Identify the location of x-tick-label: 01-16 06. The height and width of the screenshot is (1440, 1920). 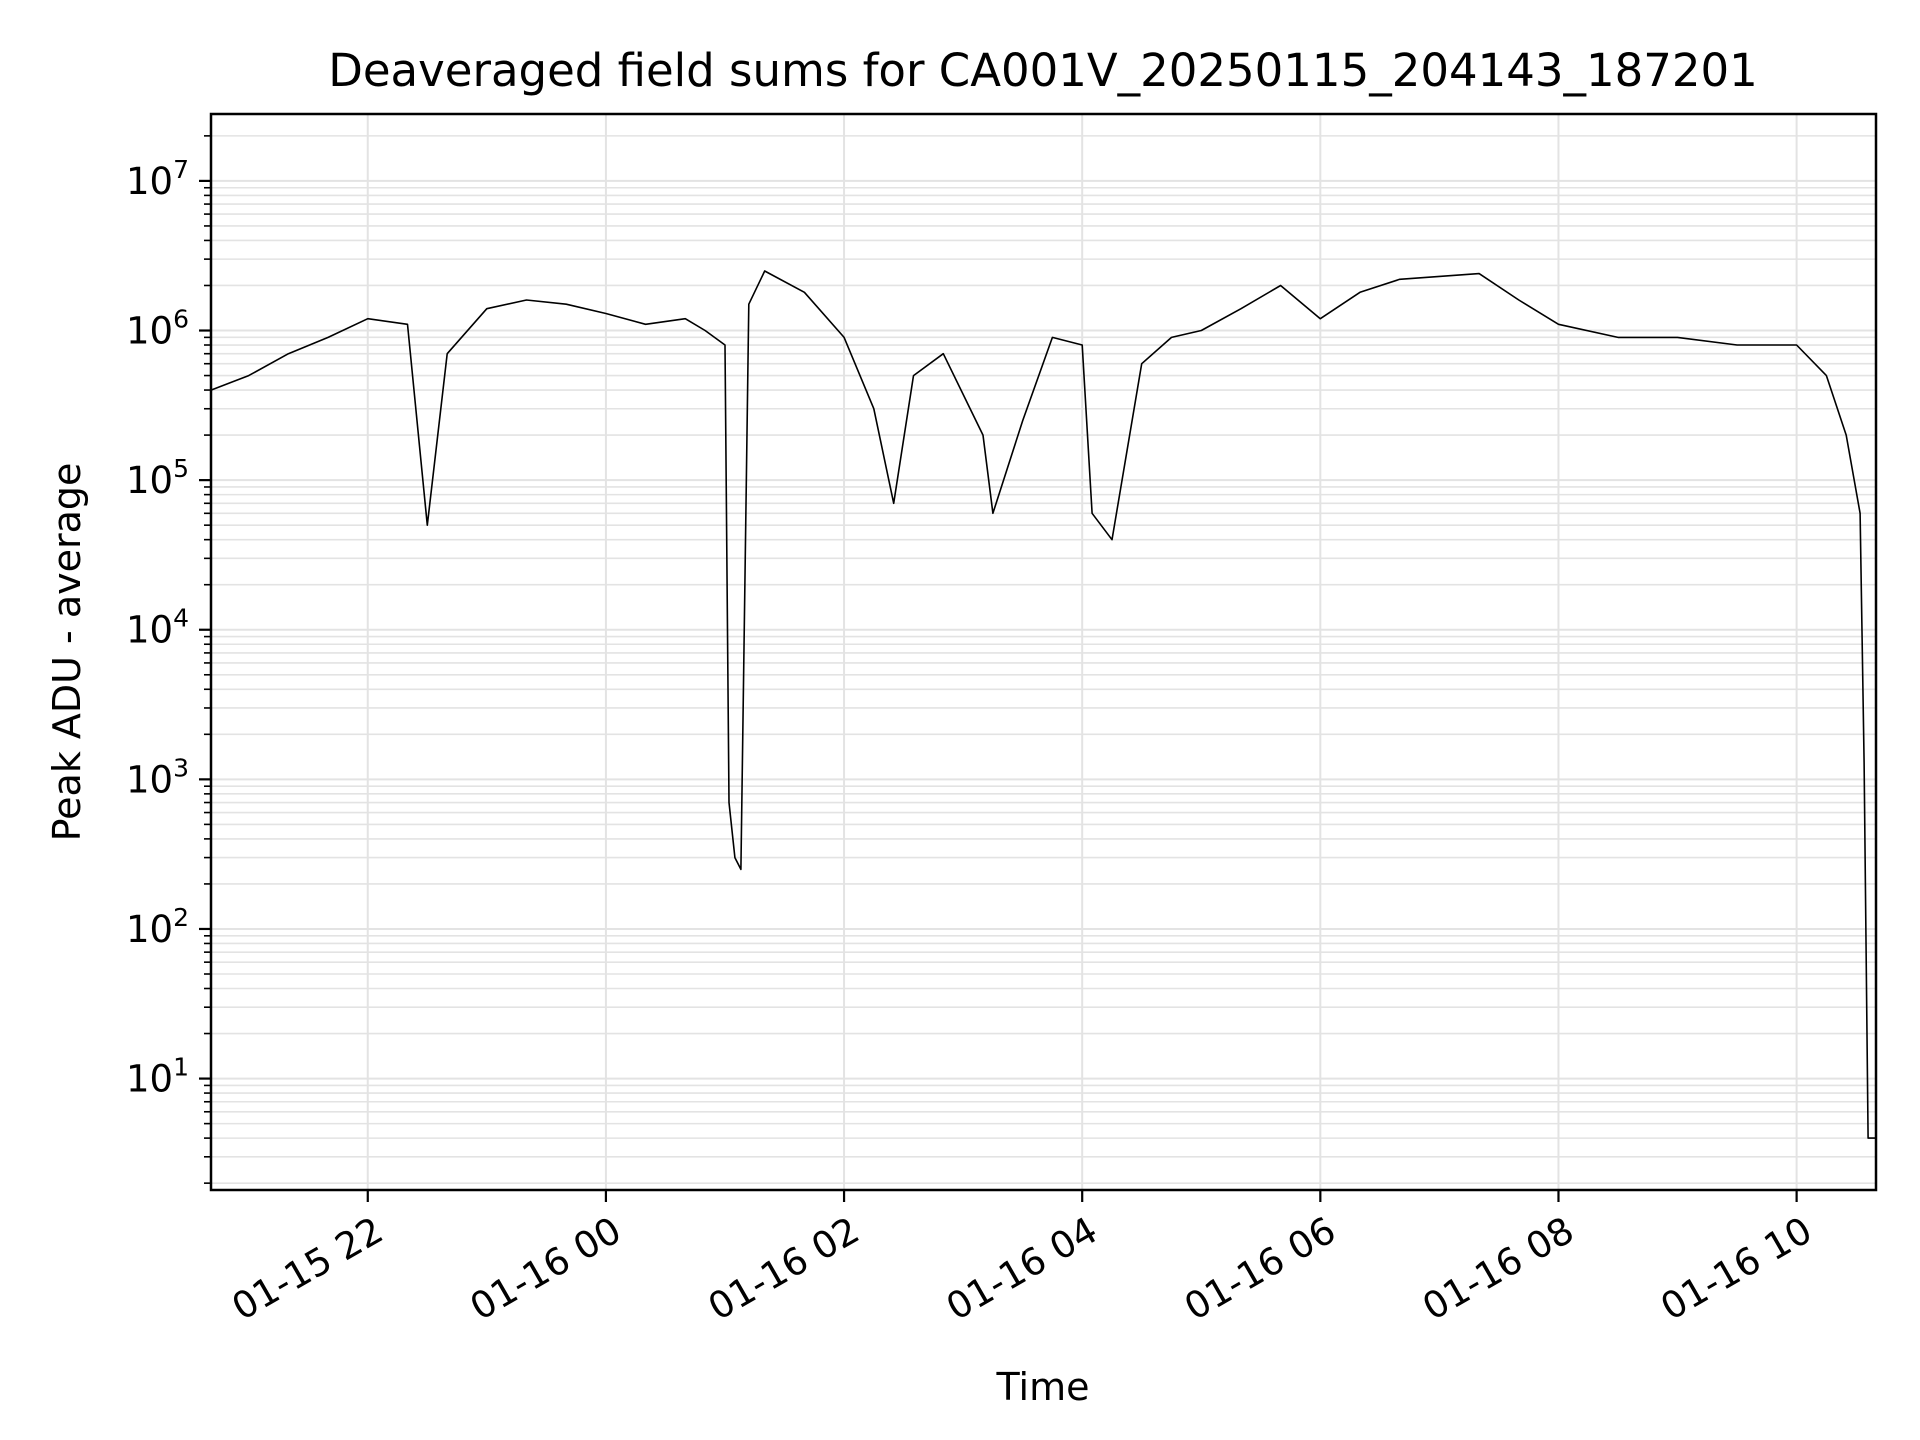
(1260, 1269).